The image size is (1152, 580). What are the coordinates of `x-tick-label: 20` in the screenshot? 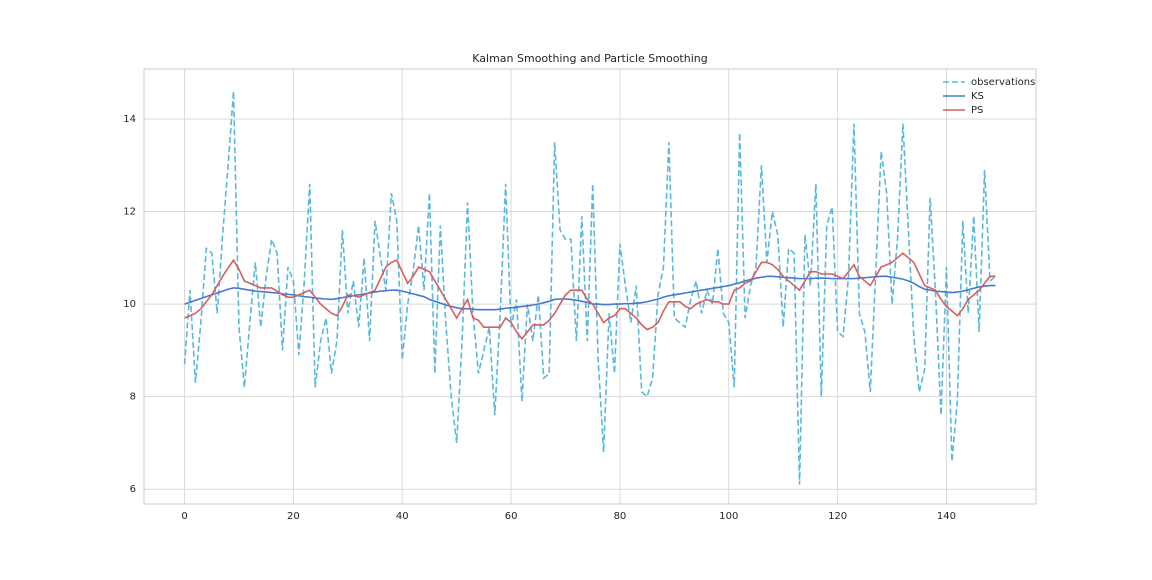 It's located at (293, 516).